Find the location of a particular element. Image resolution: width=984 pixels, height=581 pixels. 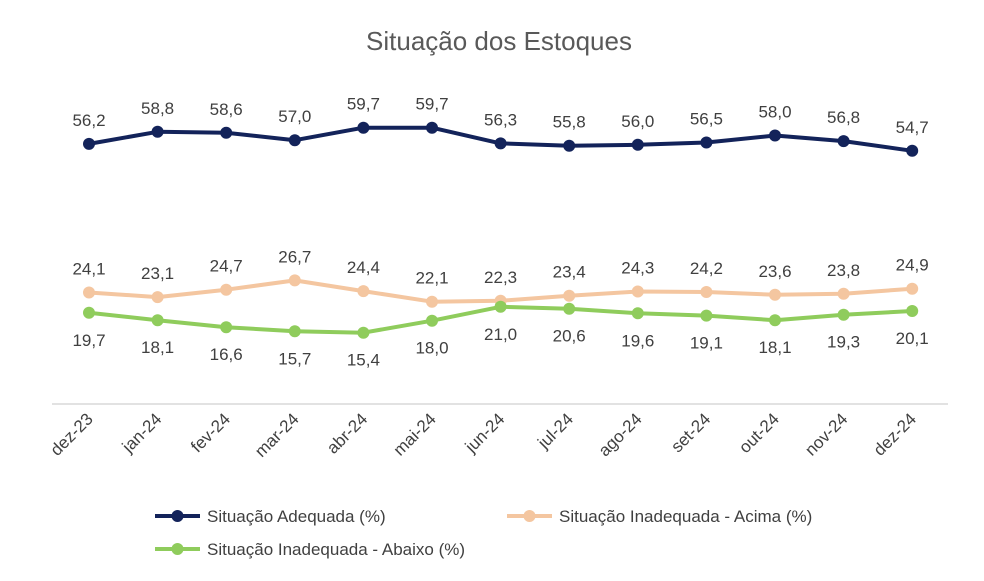

data-label-acima: 23,4 is located at coordinates (569, 272).